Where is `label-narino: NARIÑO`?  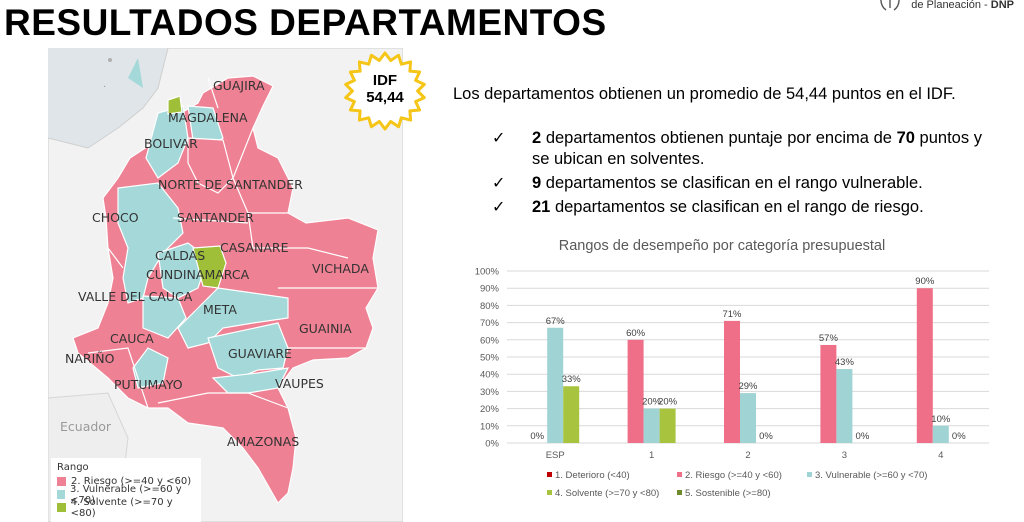
label-narino: NARIÑO is located at coordinates (90, 358).